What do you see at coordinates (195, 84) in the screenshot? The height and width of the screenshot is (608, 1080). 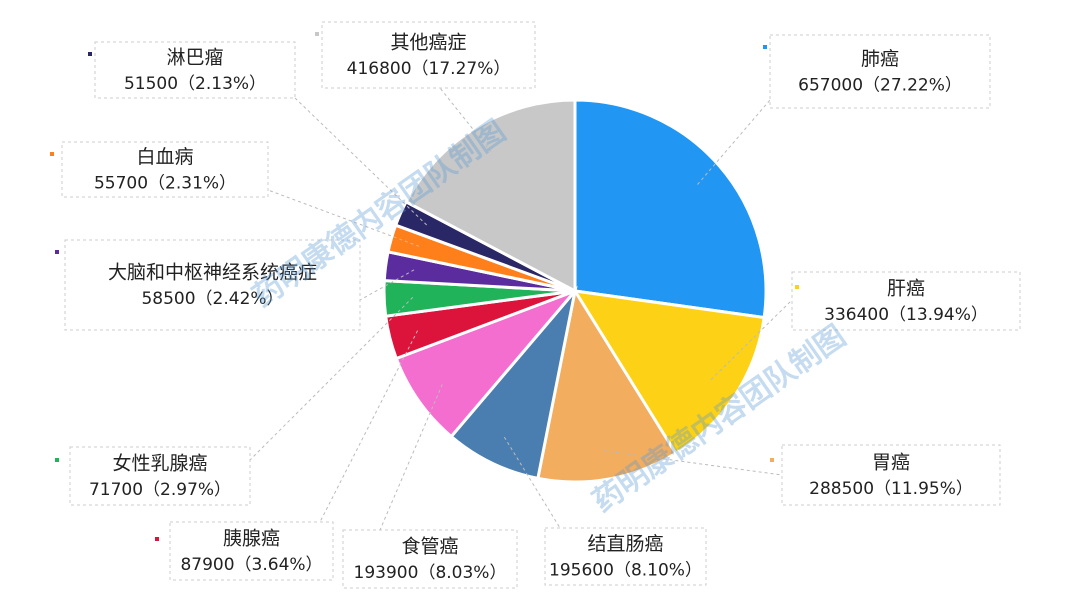 I see `value-label: 51500（2.13%）` at bounding box center [195, 84].